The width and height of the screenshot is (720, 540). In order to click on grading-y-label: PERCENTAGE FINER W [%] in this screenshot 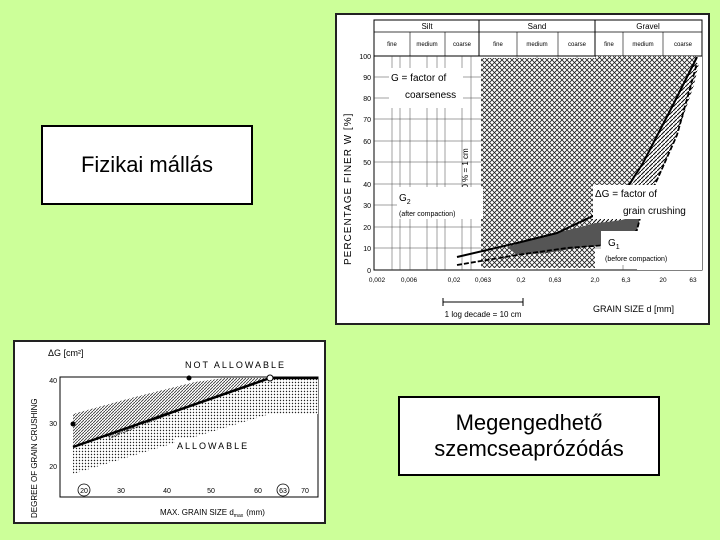, I will do `click(348, 189)`.